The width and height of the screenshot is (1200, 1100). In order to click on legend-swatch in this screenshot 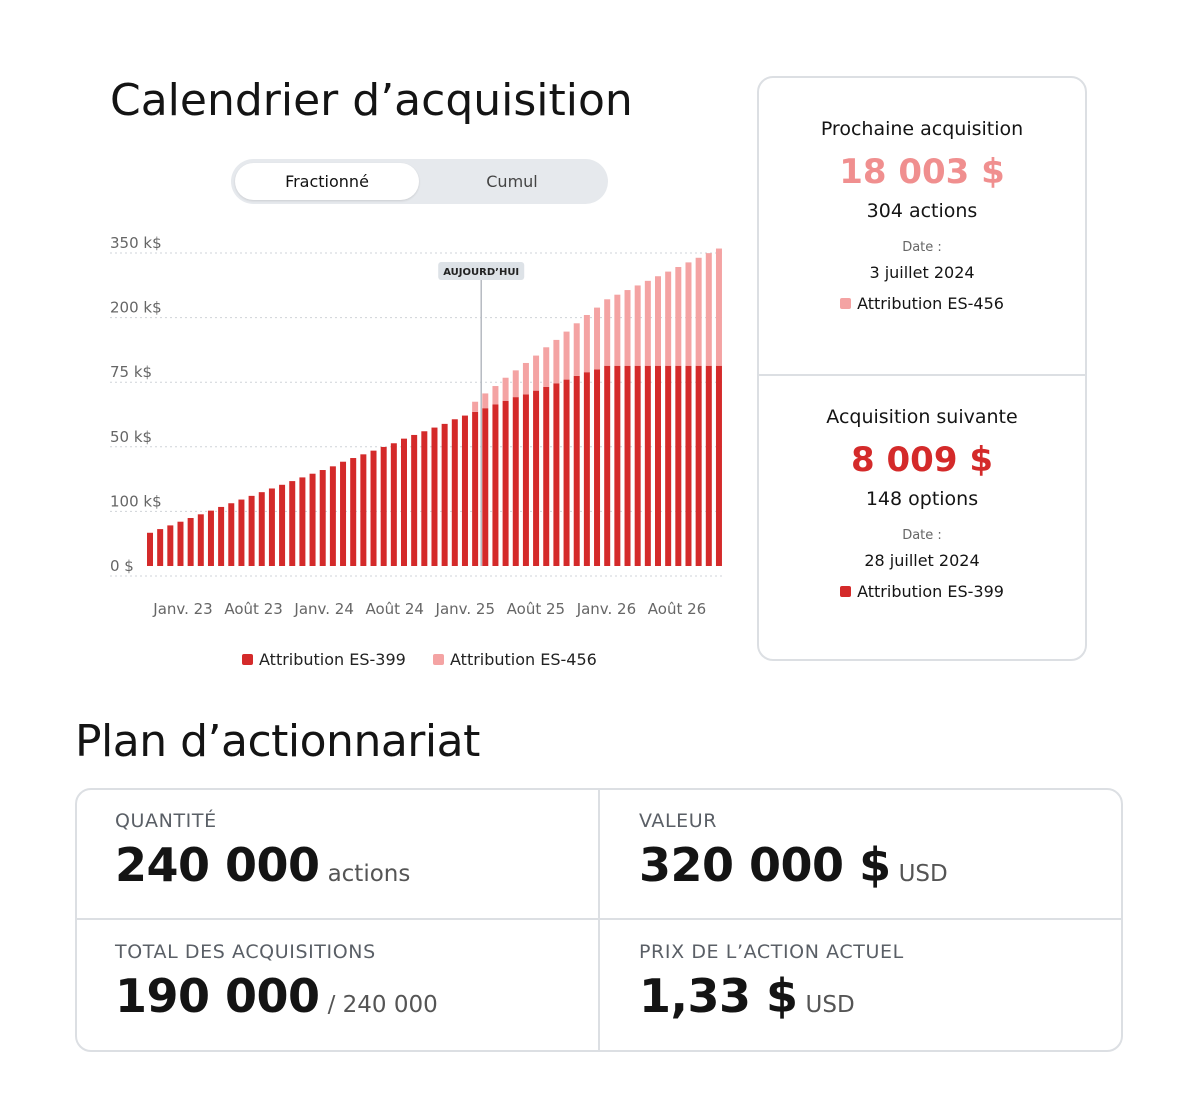, I will do `click(438, 659)`.